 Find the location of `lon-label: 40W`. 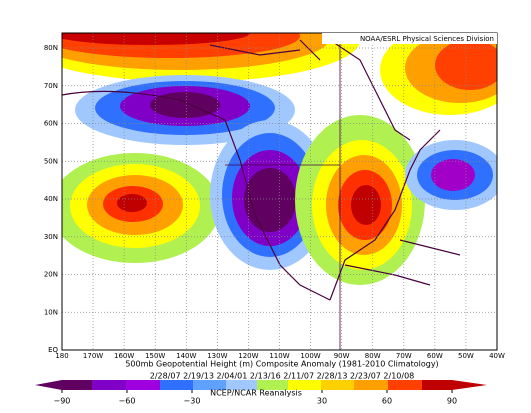

lon-label: 40W is located at coordinates (497, 356).